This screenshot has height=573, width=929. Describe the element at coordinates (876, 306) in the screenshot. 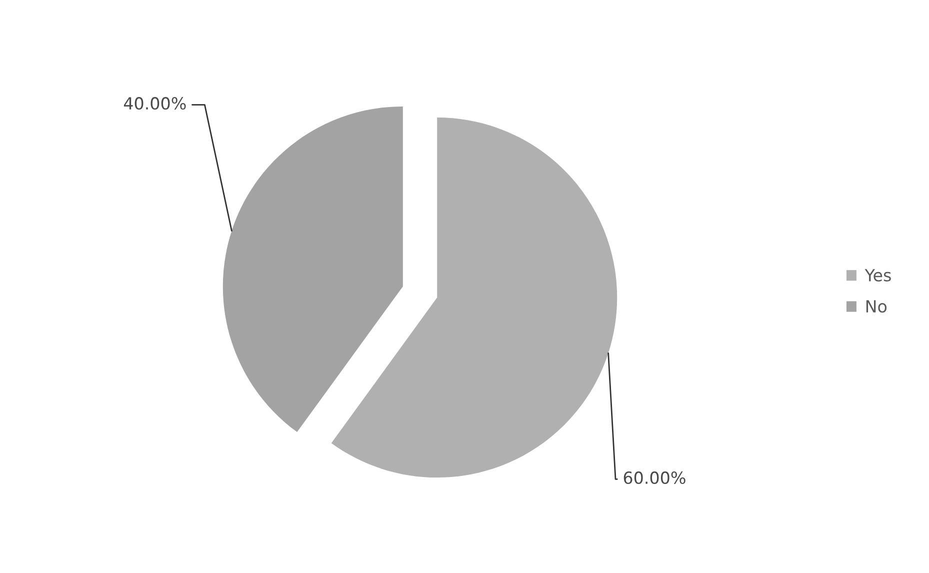

I see `legend-label: No` at that location.